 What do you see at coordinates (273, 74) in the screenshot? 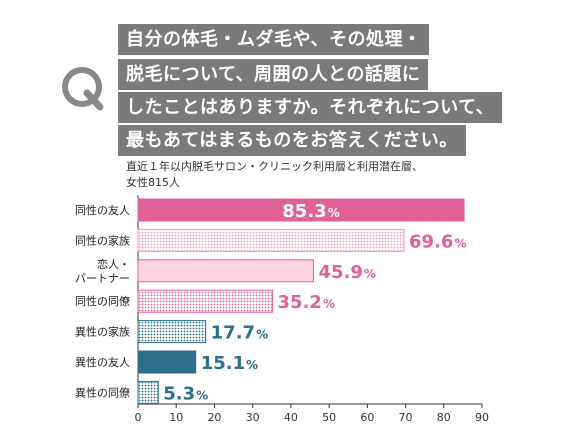
I see `question-line-2: 脱毛について、周囲の人との話題に` at bounding box center [273, 74].